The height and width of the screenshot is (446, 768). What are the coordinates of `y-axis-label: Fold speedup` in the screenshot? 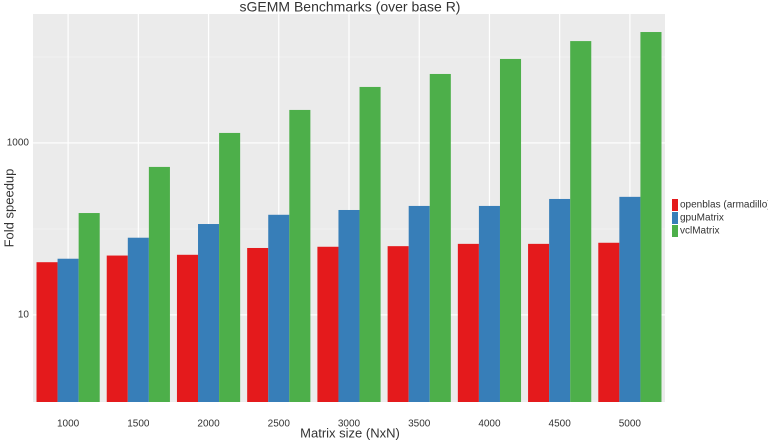 It's located at (8, 208).